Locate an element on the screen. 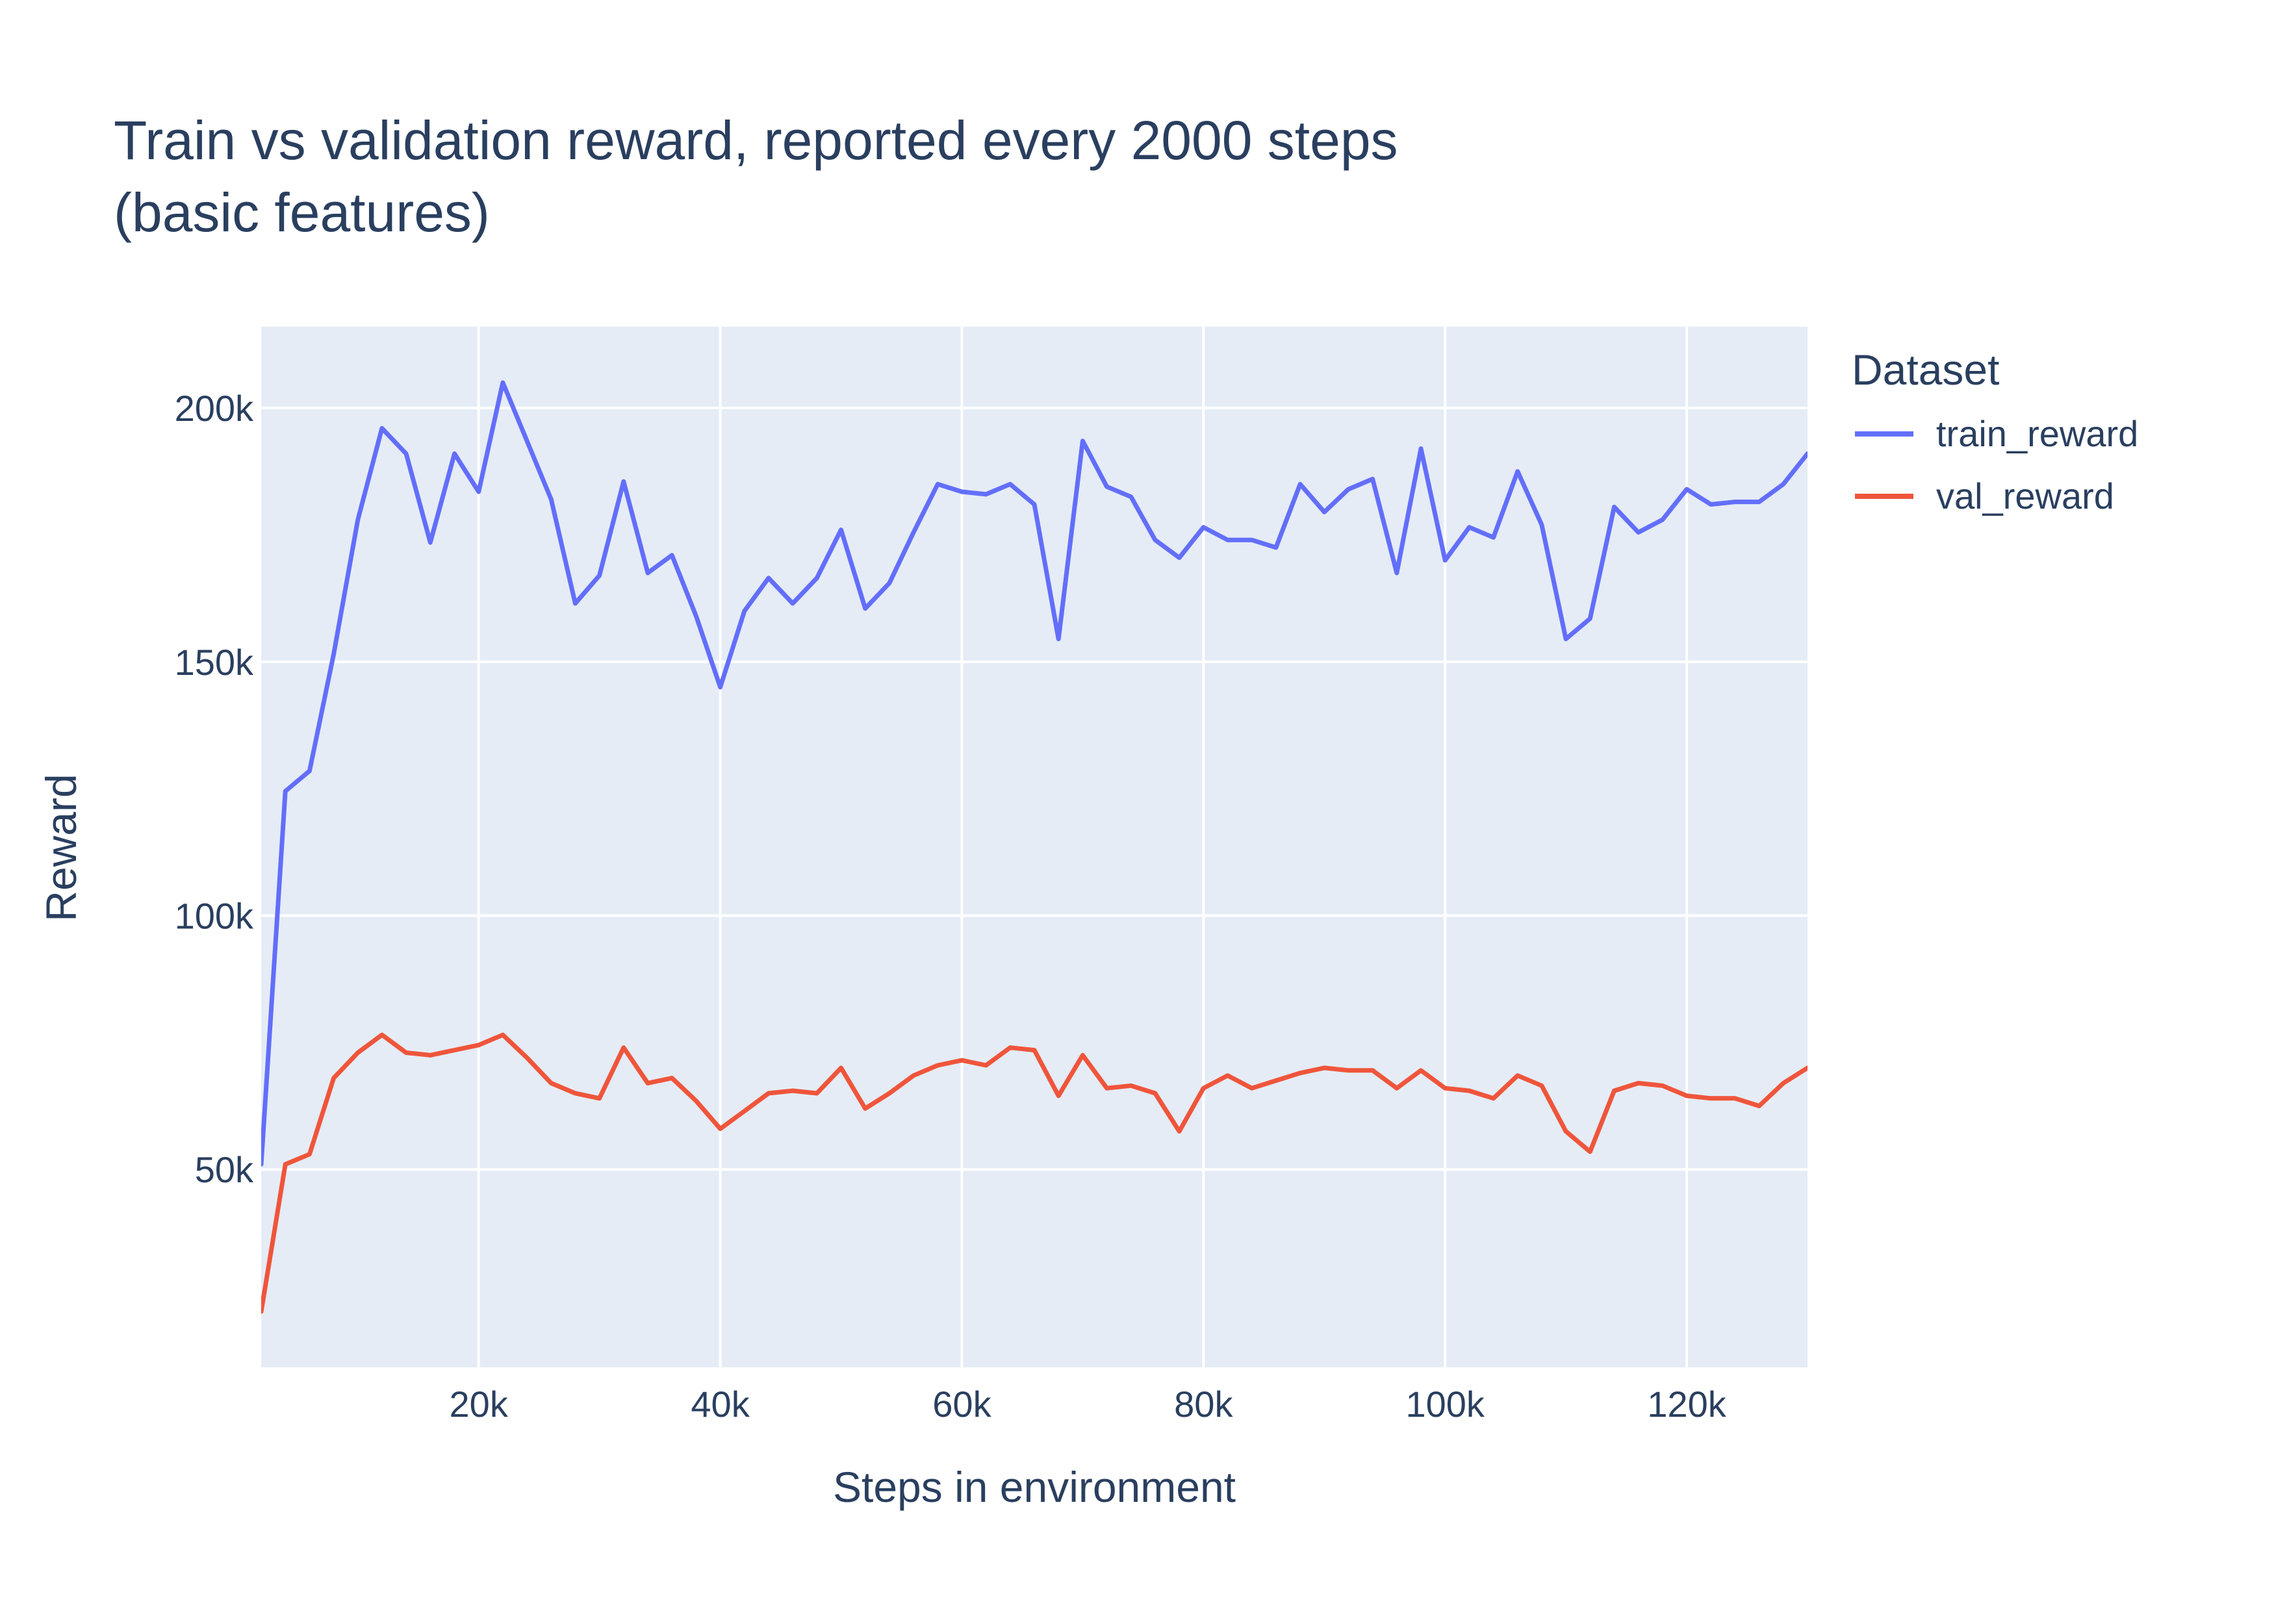 This screenshot has height=1624, width=2274. legend: Dataset train_reward val_reward is located at coordinates (1995, 431).